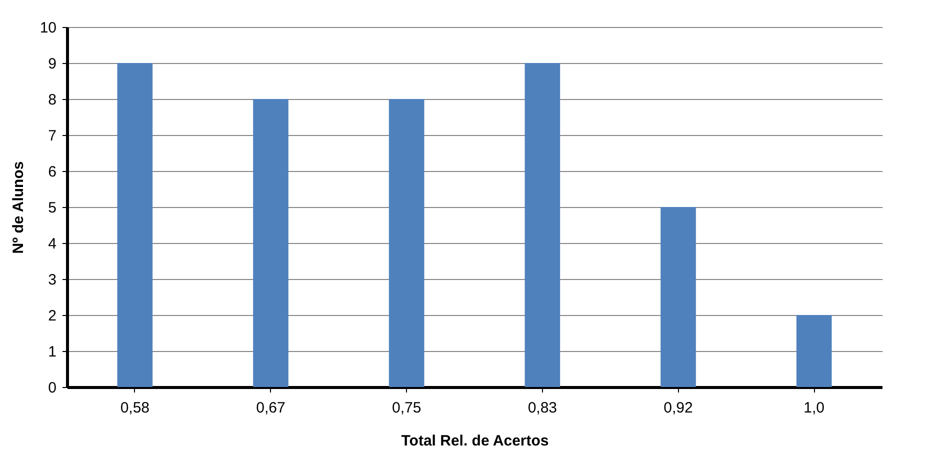 The image size is (940, 475). What do you see at coordinates (52, 244) in the screenshot?
I see `y-tick-label: 4` at bounding box center [52, 244].